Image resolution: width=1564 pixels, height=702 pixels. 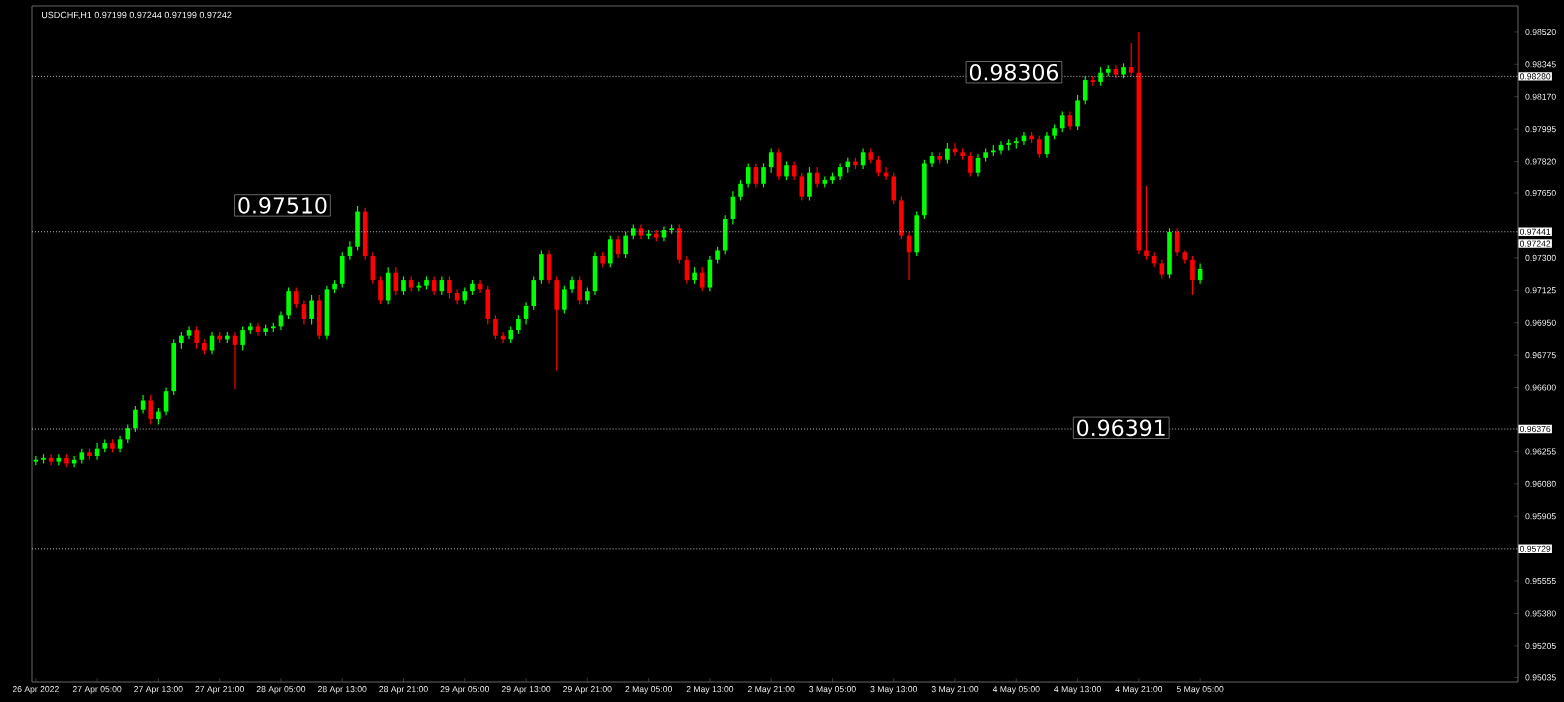 What do you see at coordinates (282, 205) in the screenshot?
I see `annotation: 0.97510` at bounding box center [282, 205].